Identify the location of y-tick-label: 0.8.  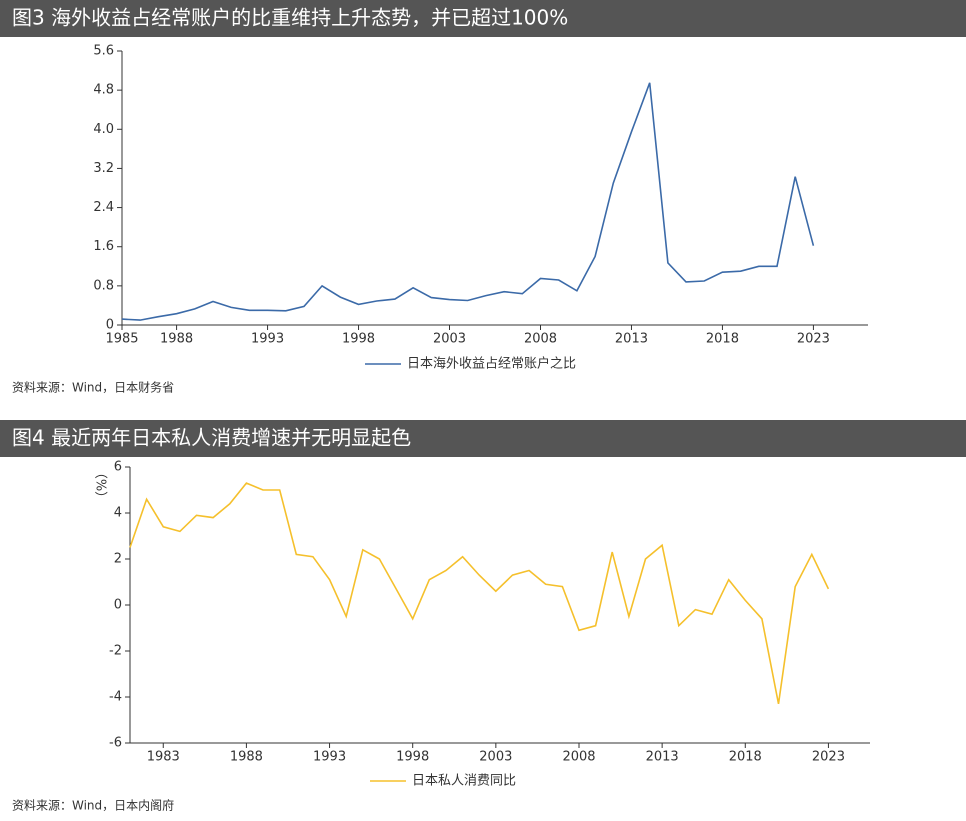
(103, 285).